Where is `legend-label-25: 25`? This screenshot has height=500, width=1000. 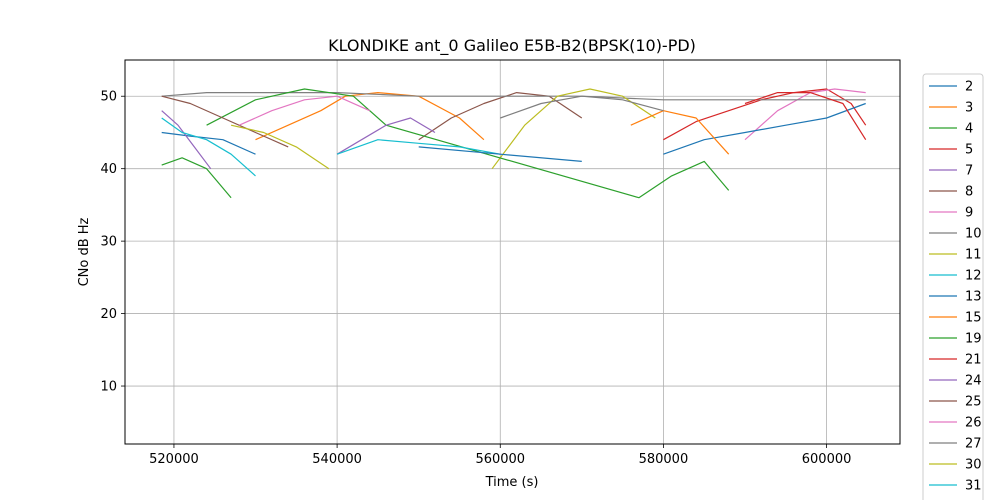 legend-label-25: 25 is located at coordinates (973, 402).